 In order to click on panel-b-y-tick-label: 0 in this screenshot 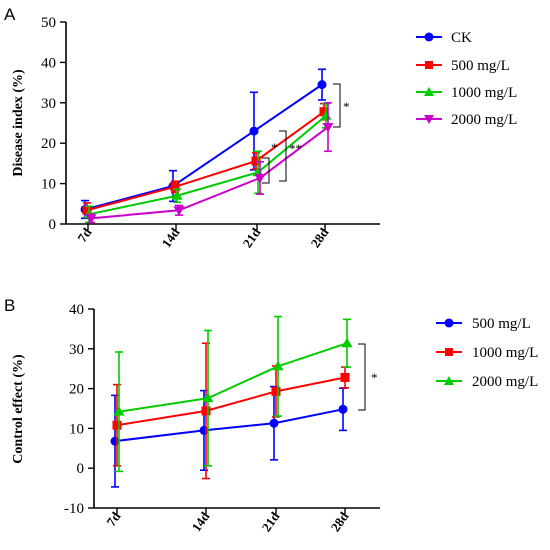, I will do `click(81, 469)`.